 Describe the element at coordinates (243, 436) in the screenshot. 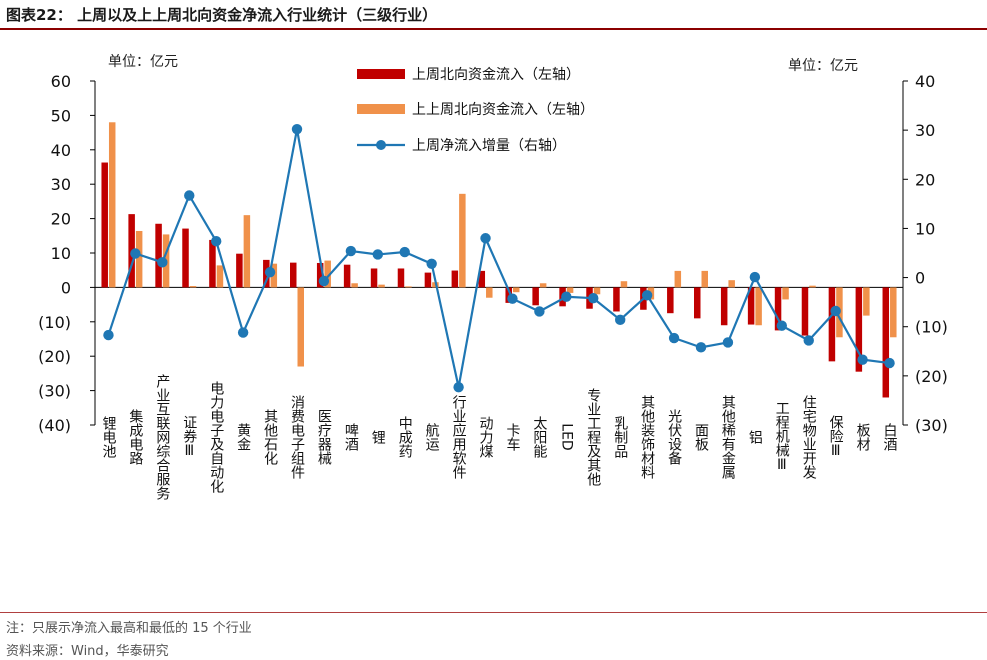

I see `category-label: 黄金` at that location.